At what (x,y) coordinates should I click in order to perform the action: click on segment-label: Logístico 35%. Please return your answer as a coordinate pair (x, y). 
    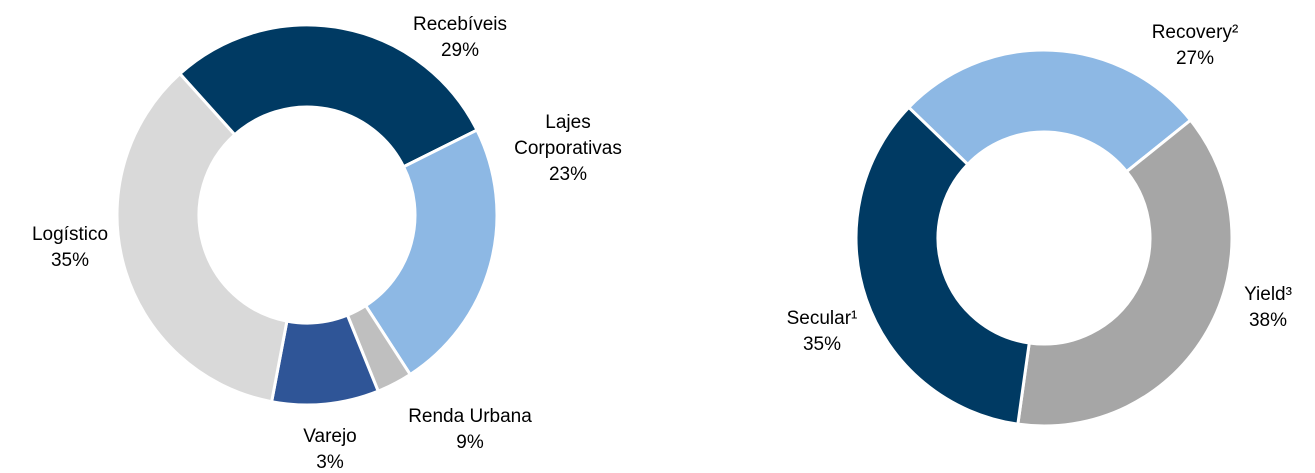
    Looking at the image, I should click on (70, 248).